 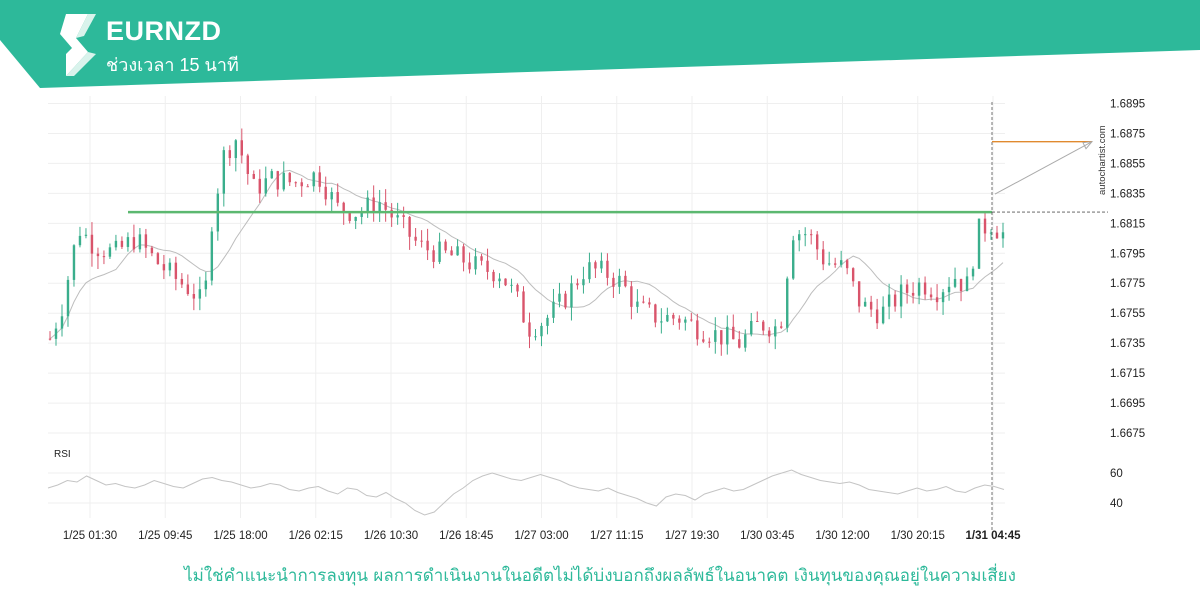 What do you see at coordinates (1127, 194) in the screenshot?
I see `price-tick-label: 1.6835` at bounding box center [1127, 194].